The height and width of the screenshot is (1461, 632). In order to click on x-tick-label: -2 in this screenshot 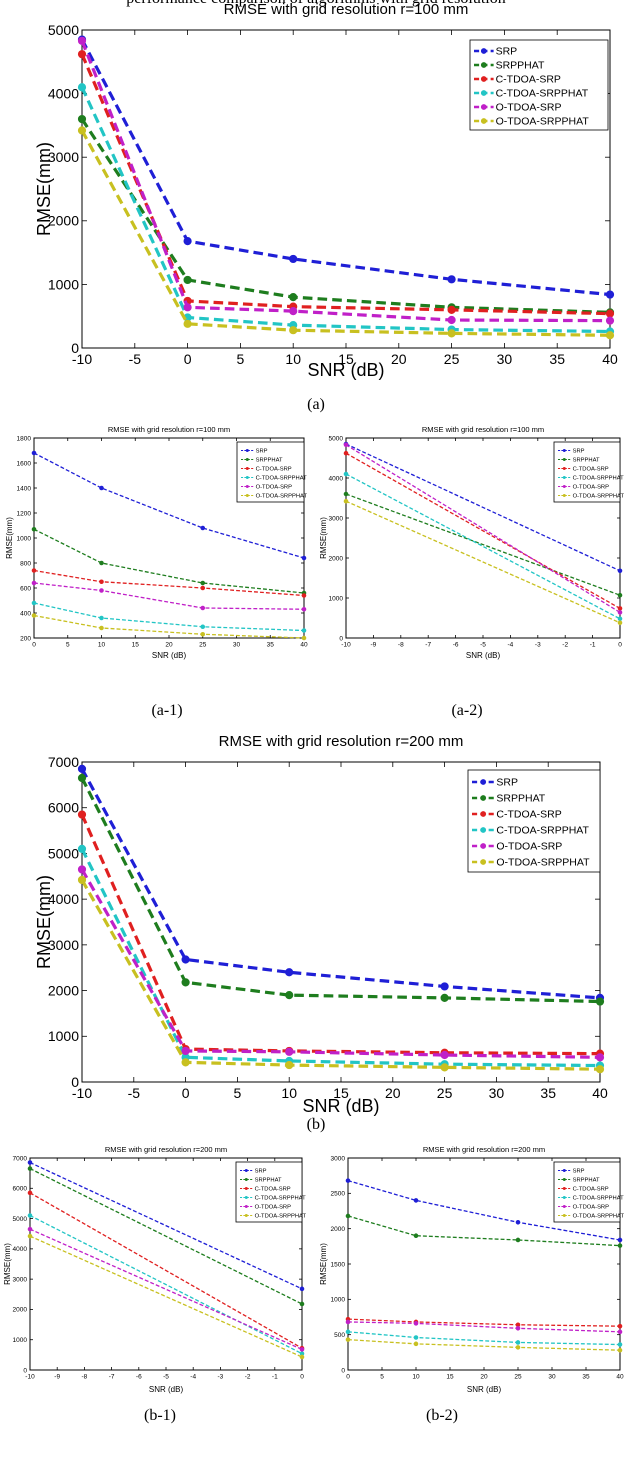, I will do `click(565, 645)`.